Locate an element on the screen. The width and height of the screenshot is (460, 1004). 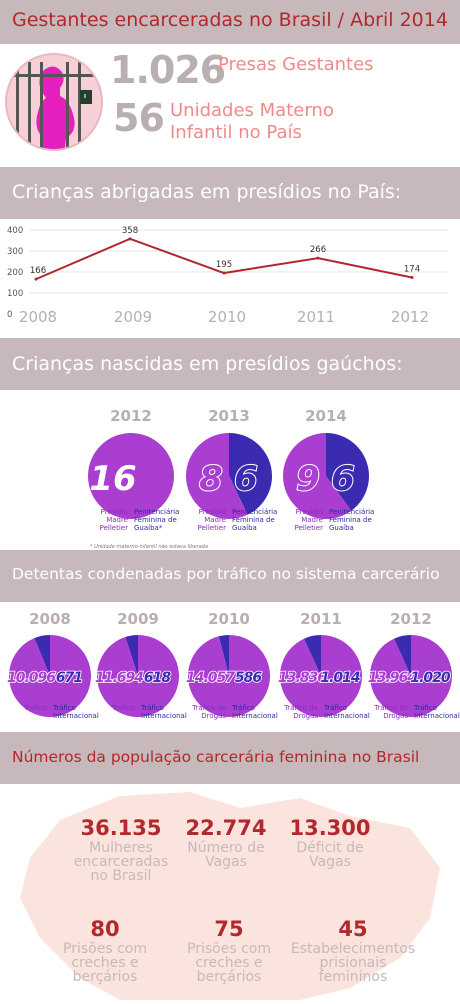
pie-year: 2008 is located at coordinates (50, 619).